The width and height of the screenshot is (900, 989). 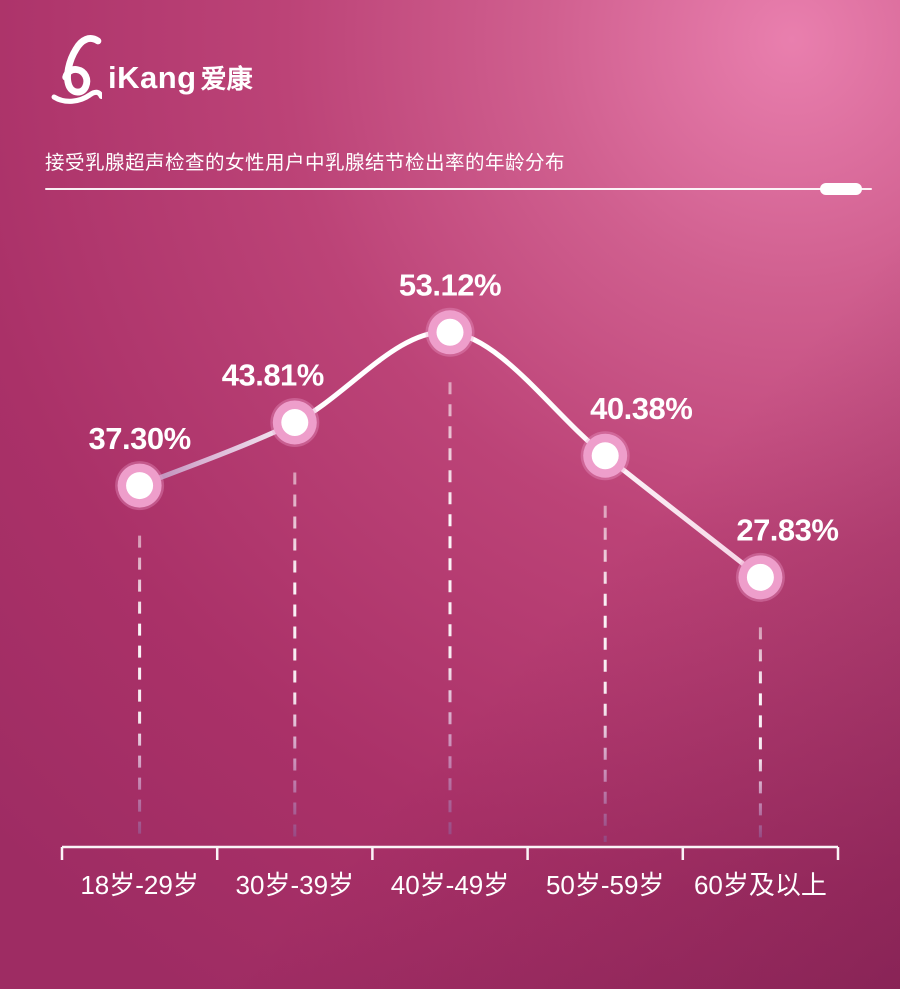 What do you see at coordinates (76, 69) in the screenshot?
I see `pink-ribbon-icon` at bounding box center [76, 69].